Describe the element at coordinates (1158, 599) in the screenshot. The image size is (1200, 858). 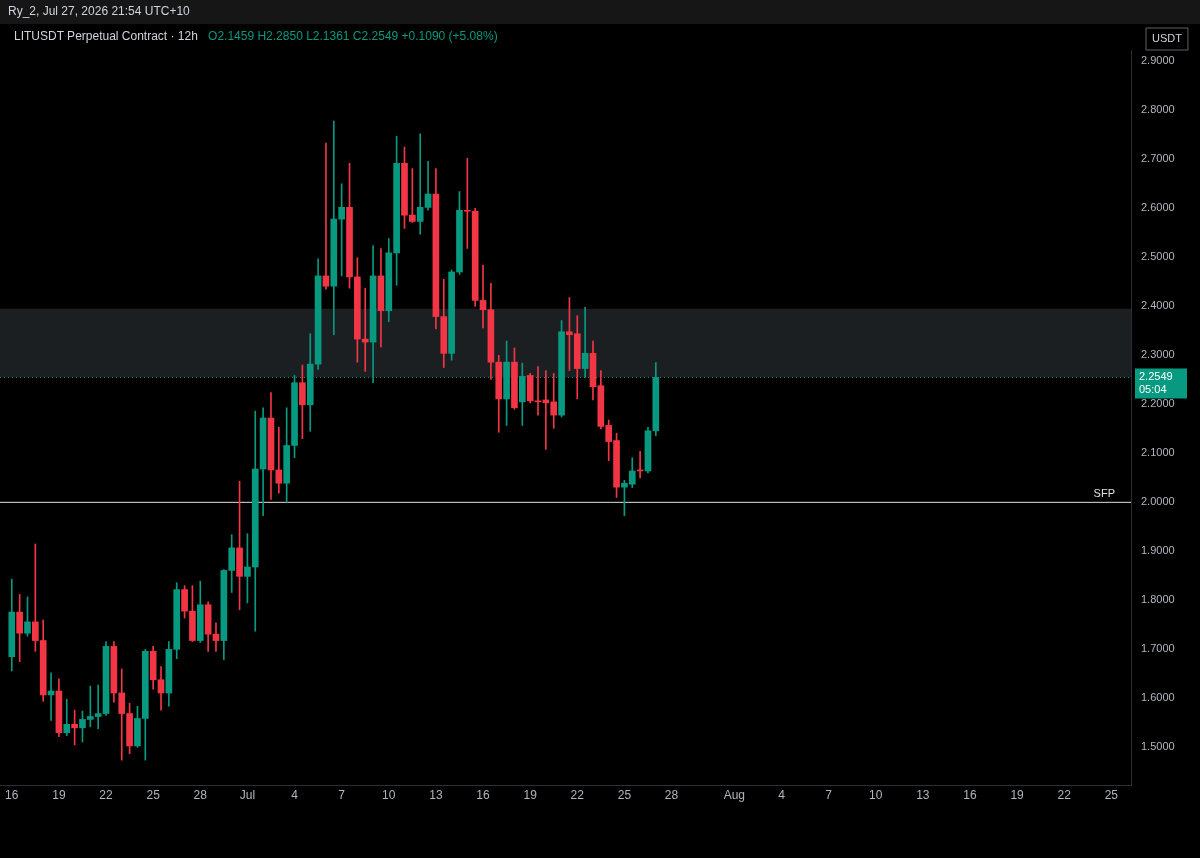
I see `y-tick-label: 1.8000` at that location.